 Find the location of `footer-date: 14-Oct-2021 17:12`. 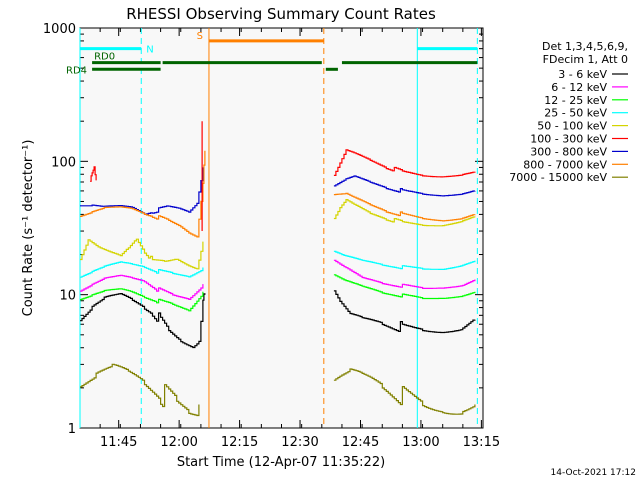

footer-date: 14-Oct-2021 17:12 is located at coordinates (593, 473).